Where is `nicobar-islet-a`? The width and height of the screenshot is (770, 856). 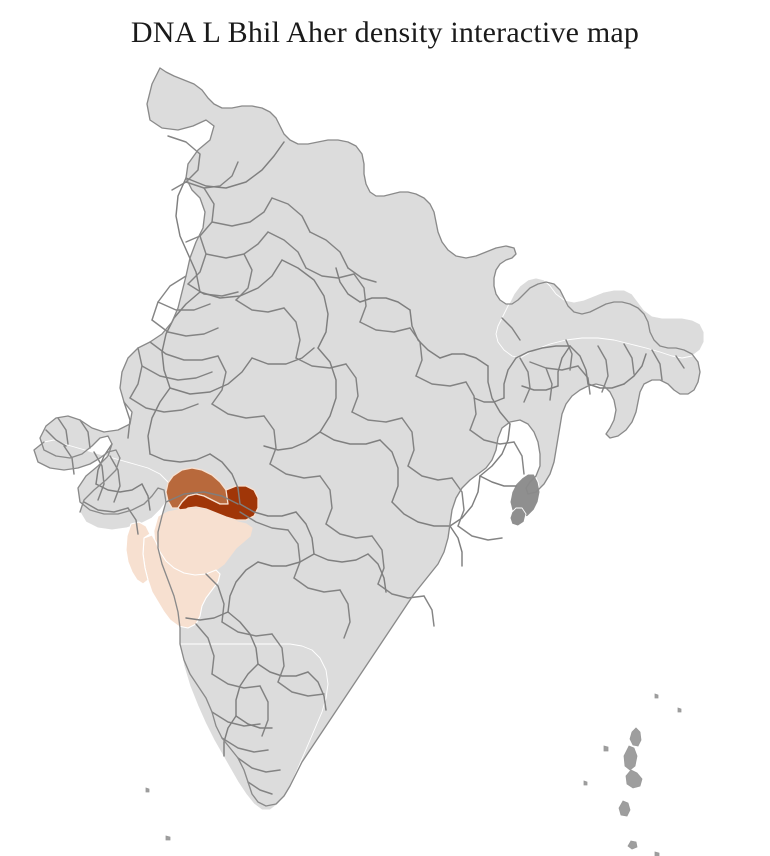 nicobar-islet-a is located at coordinates (657, 853).